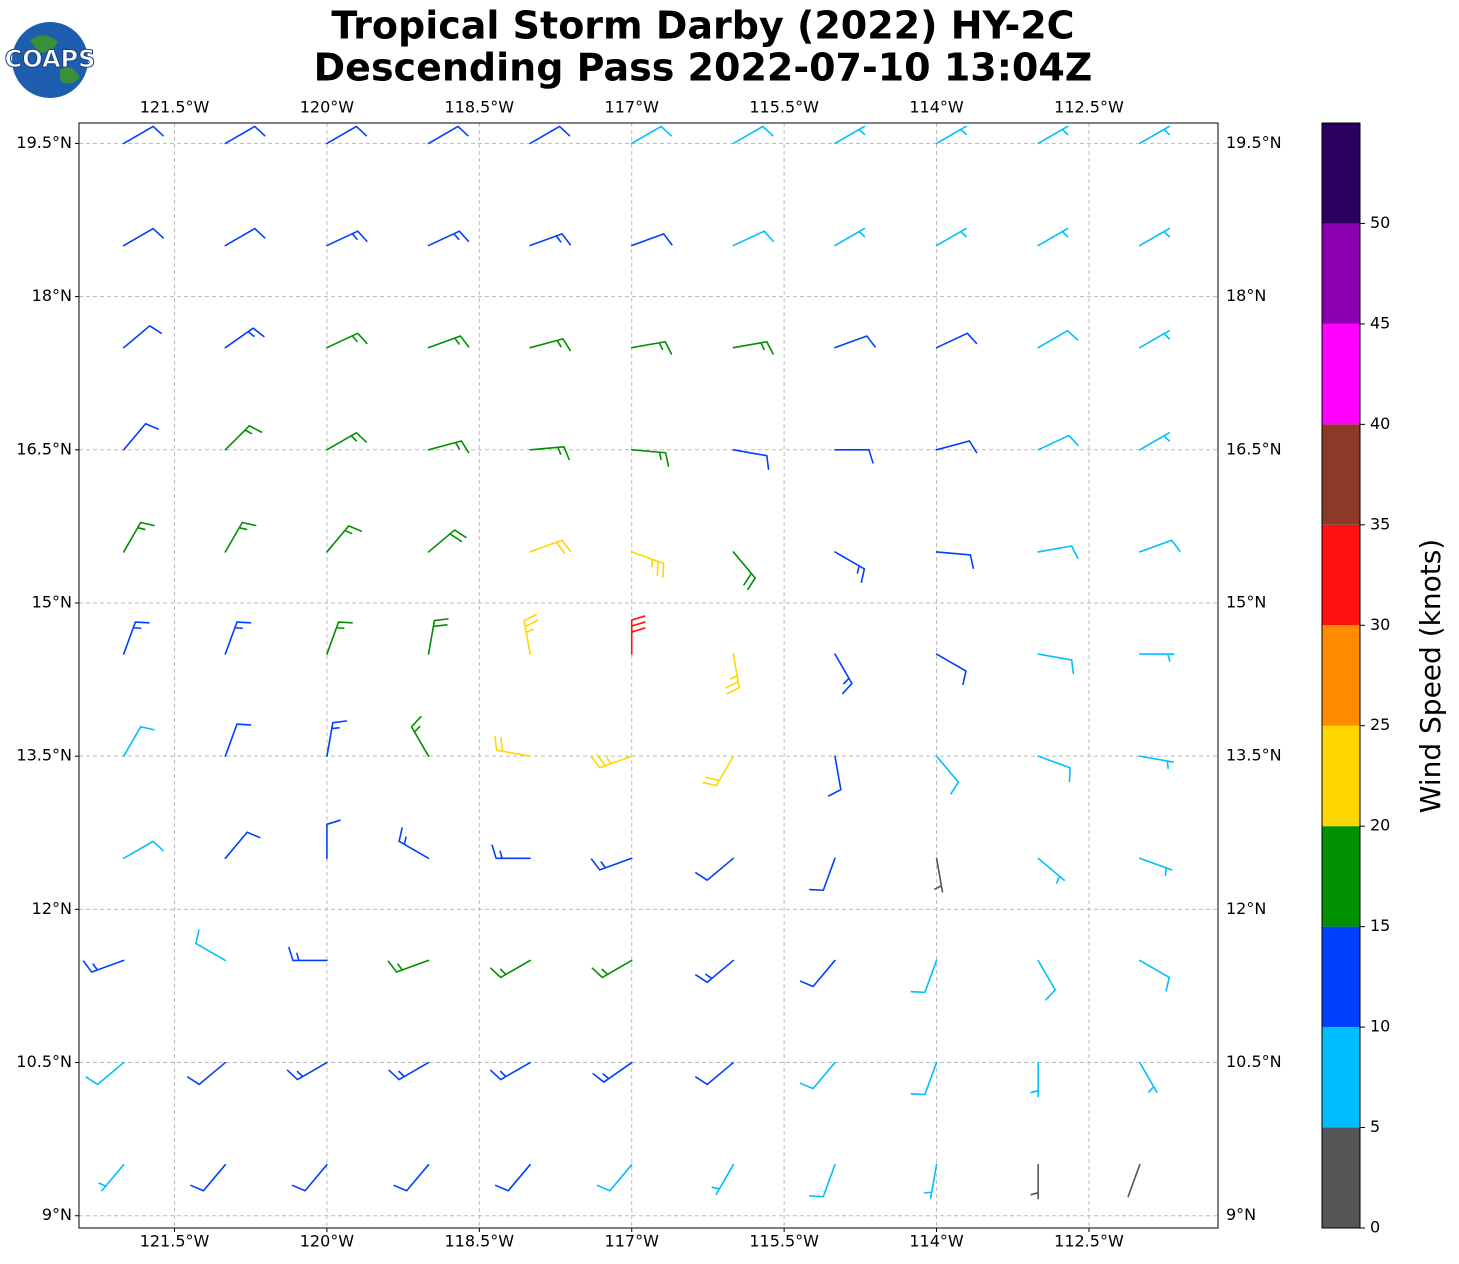  What do you see at coordinates (1380, 322) in the screenshot?
I see `colorbar-tick-label: 45` at bounding box center [1380, 322].